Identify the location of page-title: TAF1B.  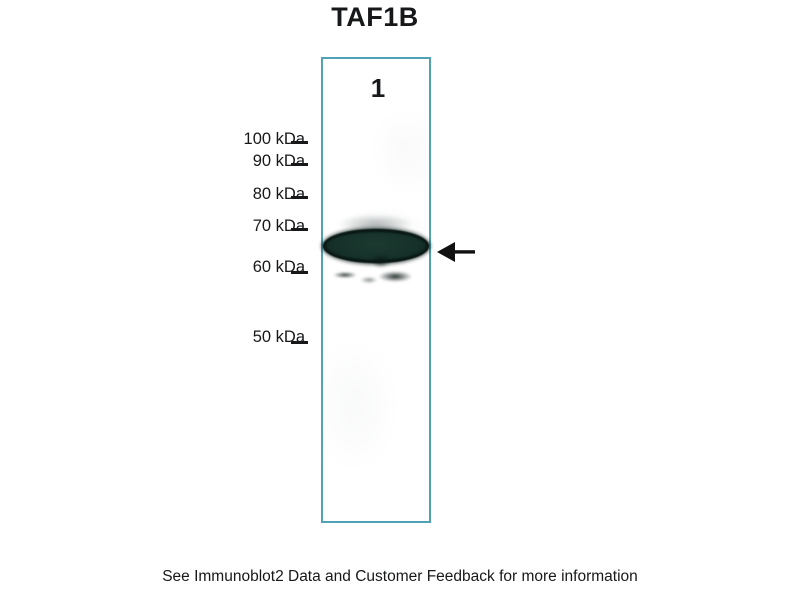
(375, 17).